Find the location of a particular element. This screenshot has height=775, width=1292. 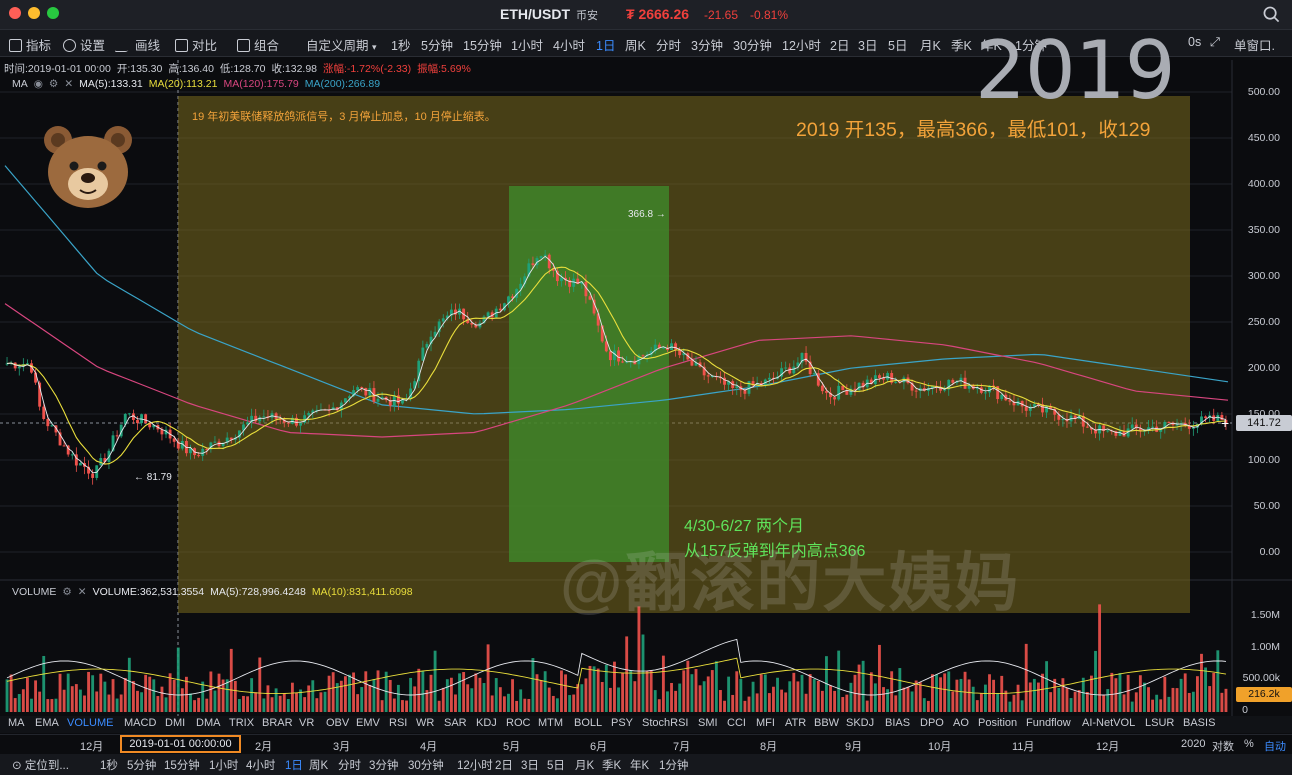

bottom-period: 12小时 is located at coordinates (475, 766).